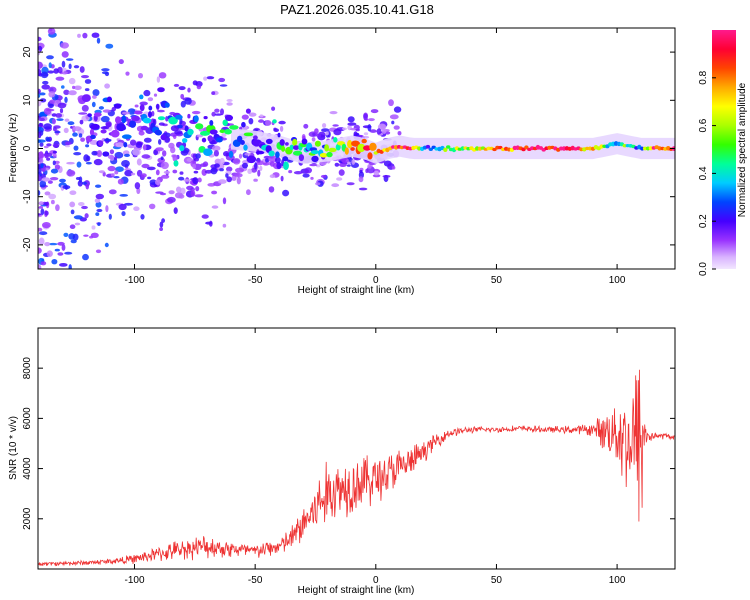 This screenshot has width=750, height=600. I want to click on spectrogram-y-tick-label: 10, so click(27, 100).